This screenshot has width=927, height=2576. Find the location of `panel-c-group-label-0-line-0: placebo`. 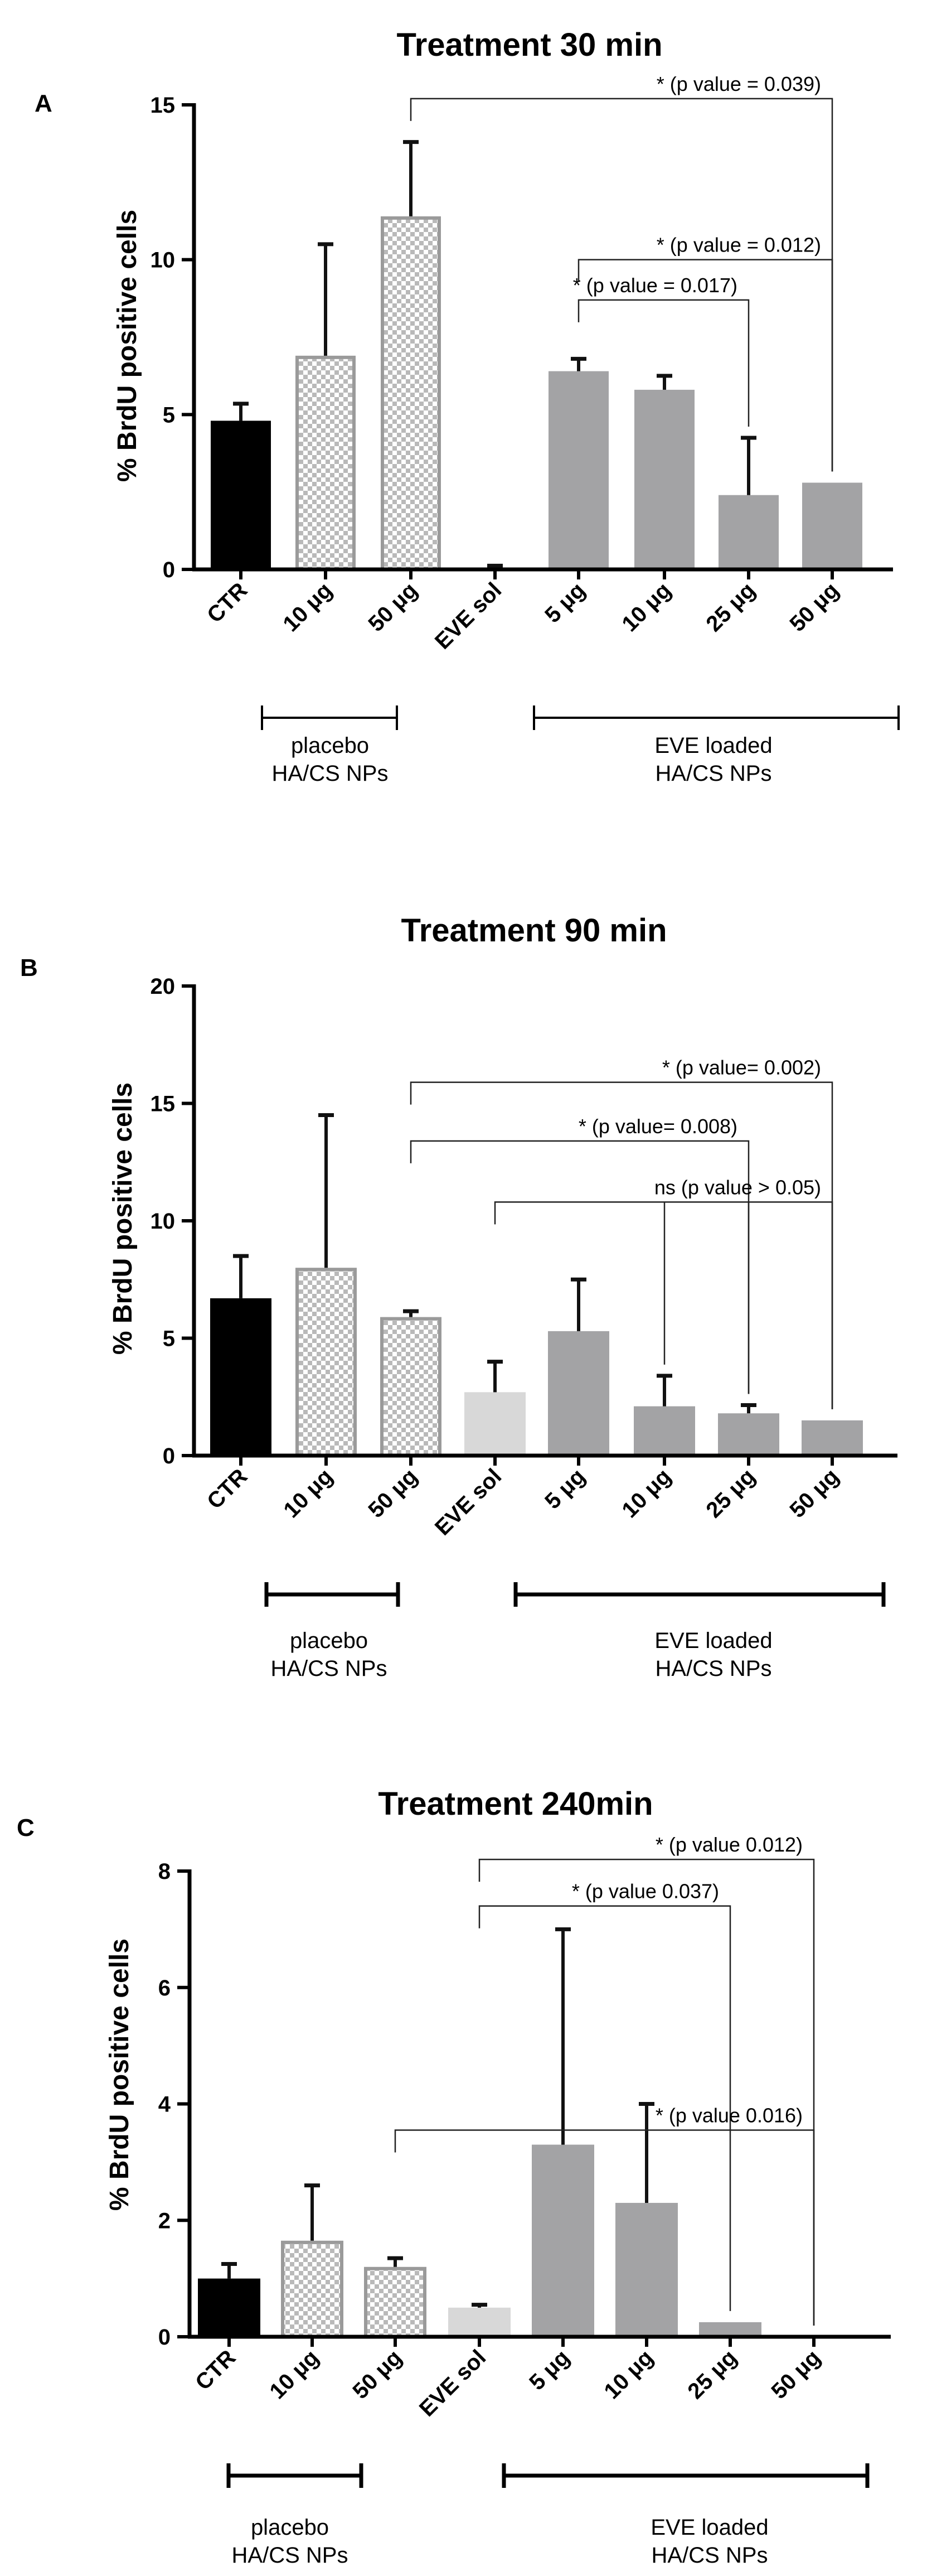

panel-c-group-label-0-line-0: placebo is located at coordinates (290, 2528).